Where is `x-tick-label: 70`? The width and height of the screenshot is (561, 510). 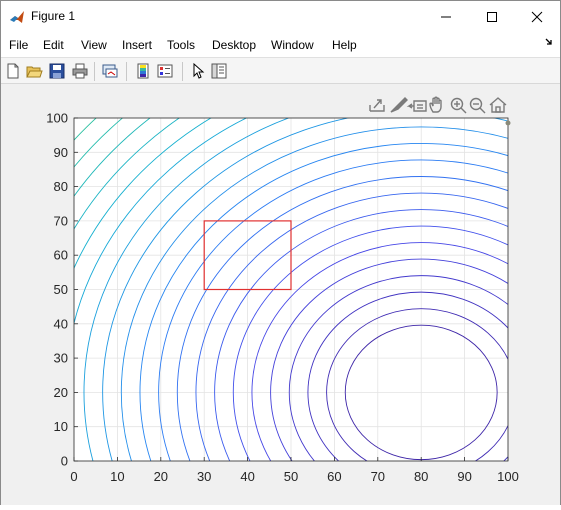
x-tick-label: 70 is located at coordinates (378, 476).